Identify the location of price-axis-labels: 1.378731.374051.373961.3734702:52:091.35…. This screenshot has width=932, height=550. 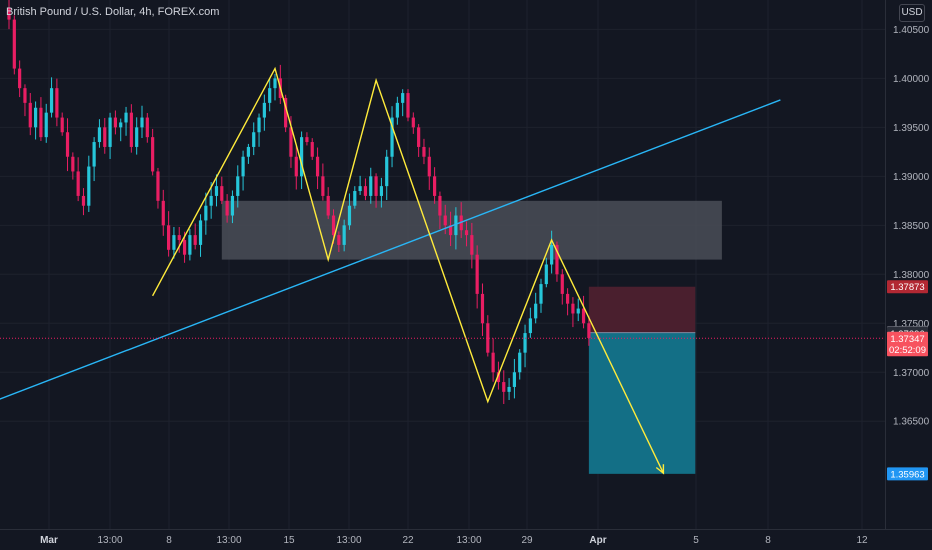
(907, 380).